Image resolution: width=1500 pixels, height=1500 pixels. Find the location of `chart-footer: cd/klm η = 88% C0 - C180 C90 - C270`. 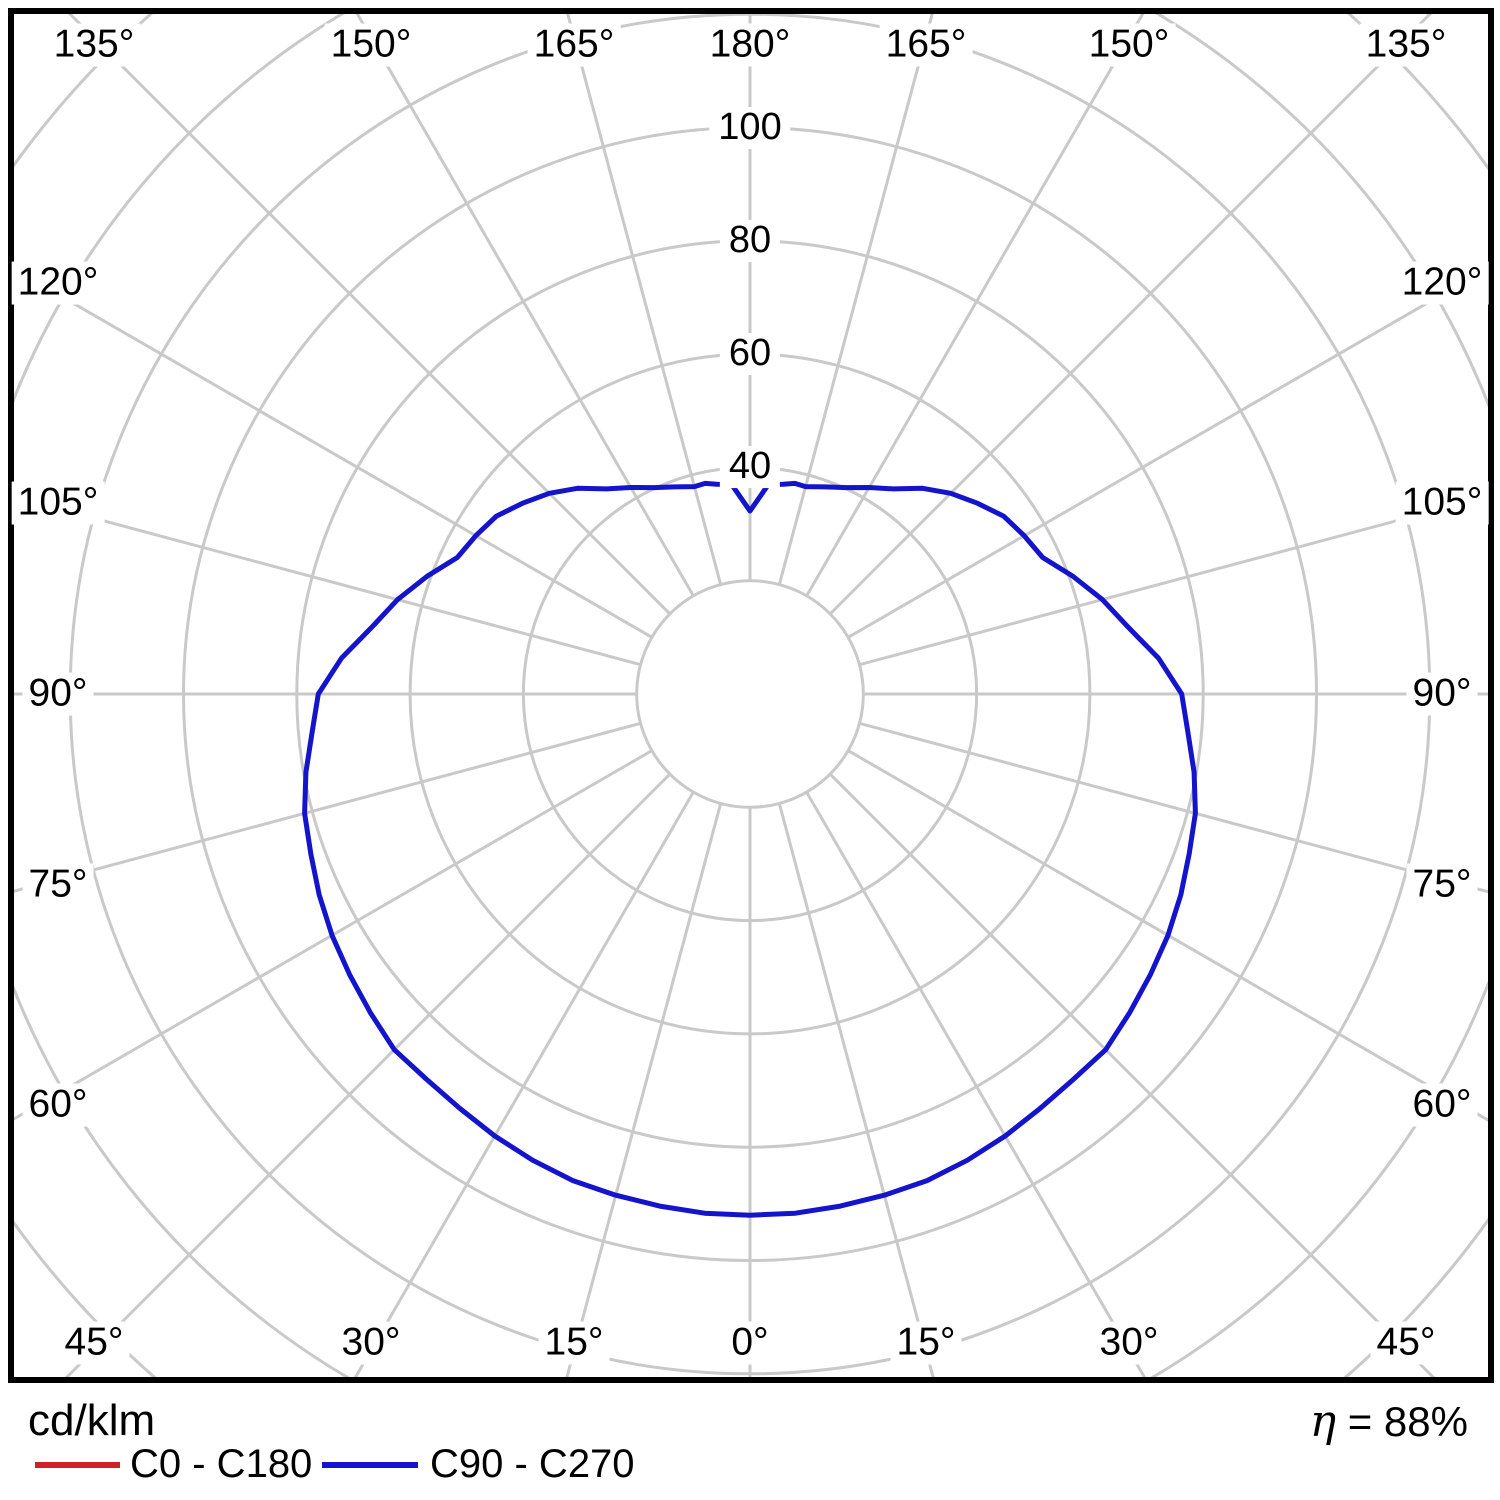

chart-footer: cd/klm η = 88% C0 - C180 C90 - C270 is located at coordinates (750, 1442).